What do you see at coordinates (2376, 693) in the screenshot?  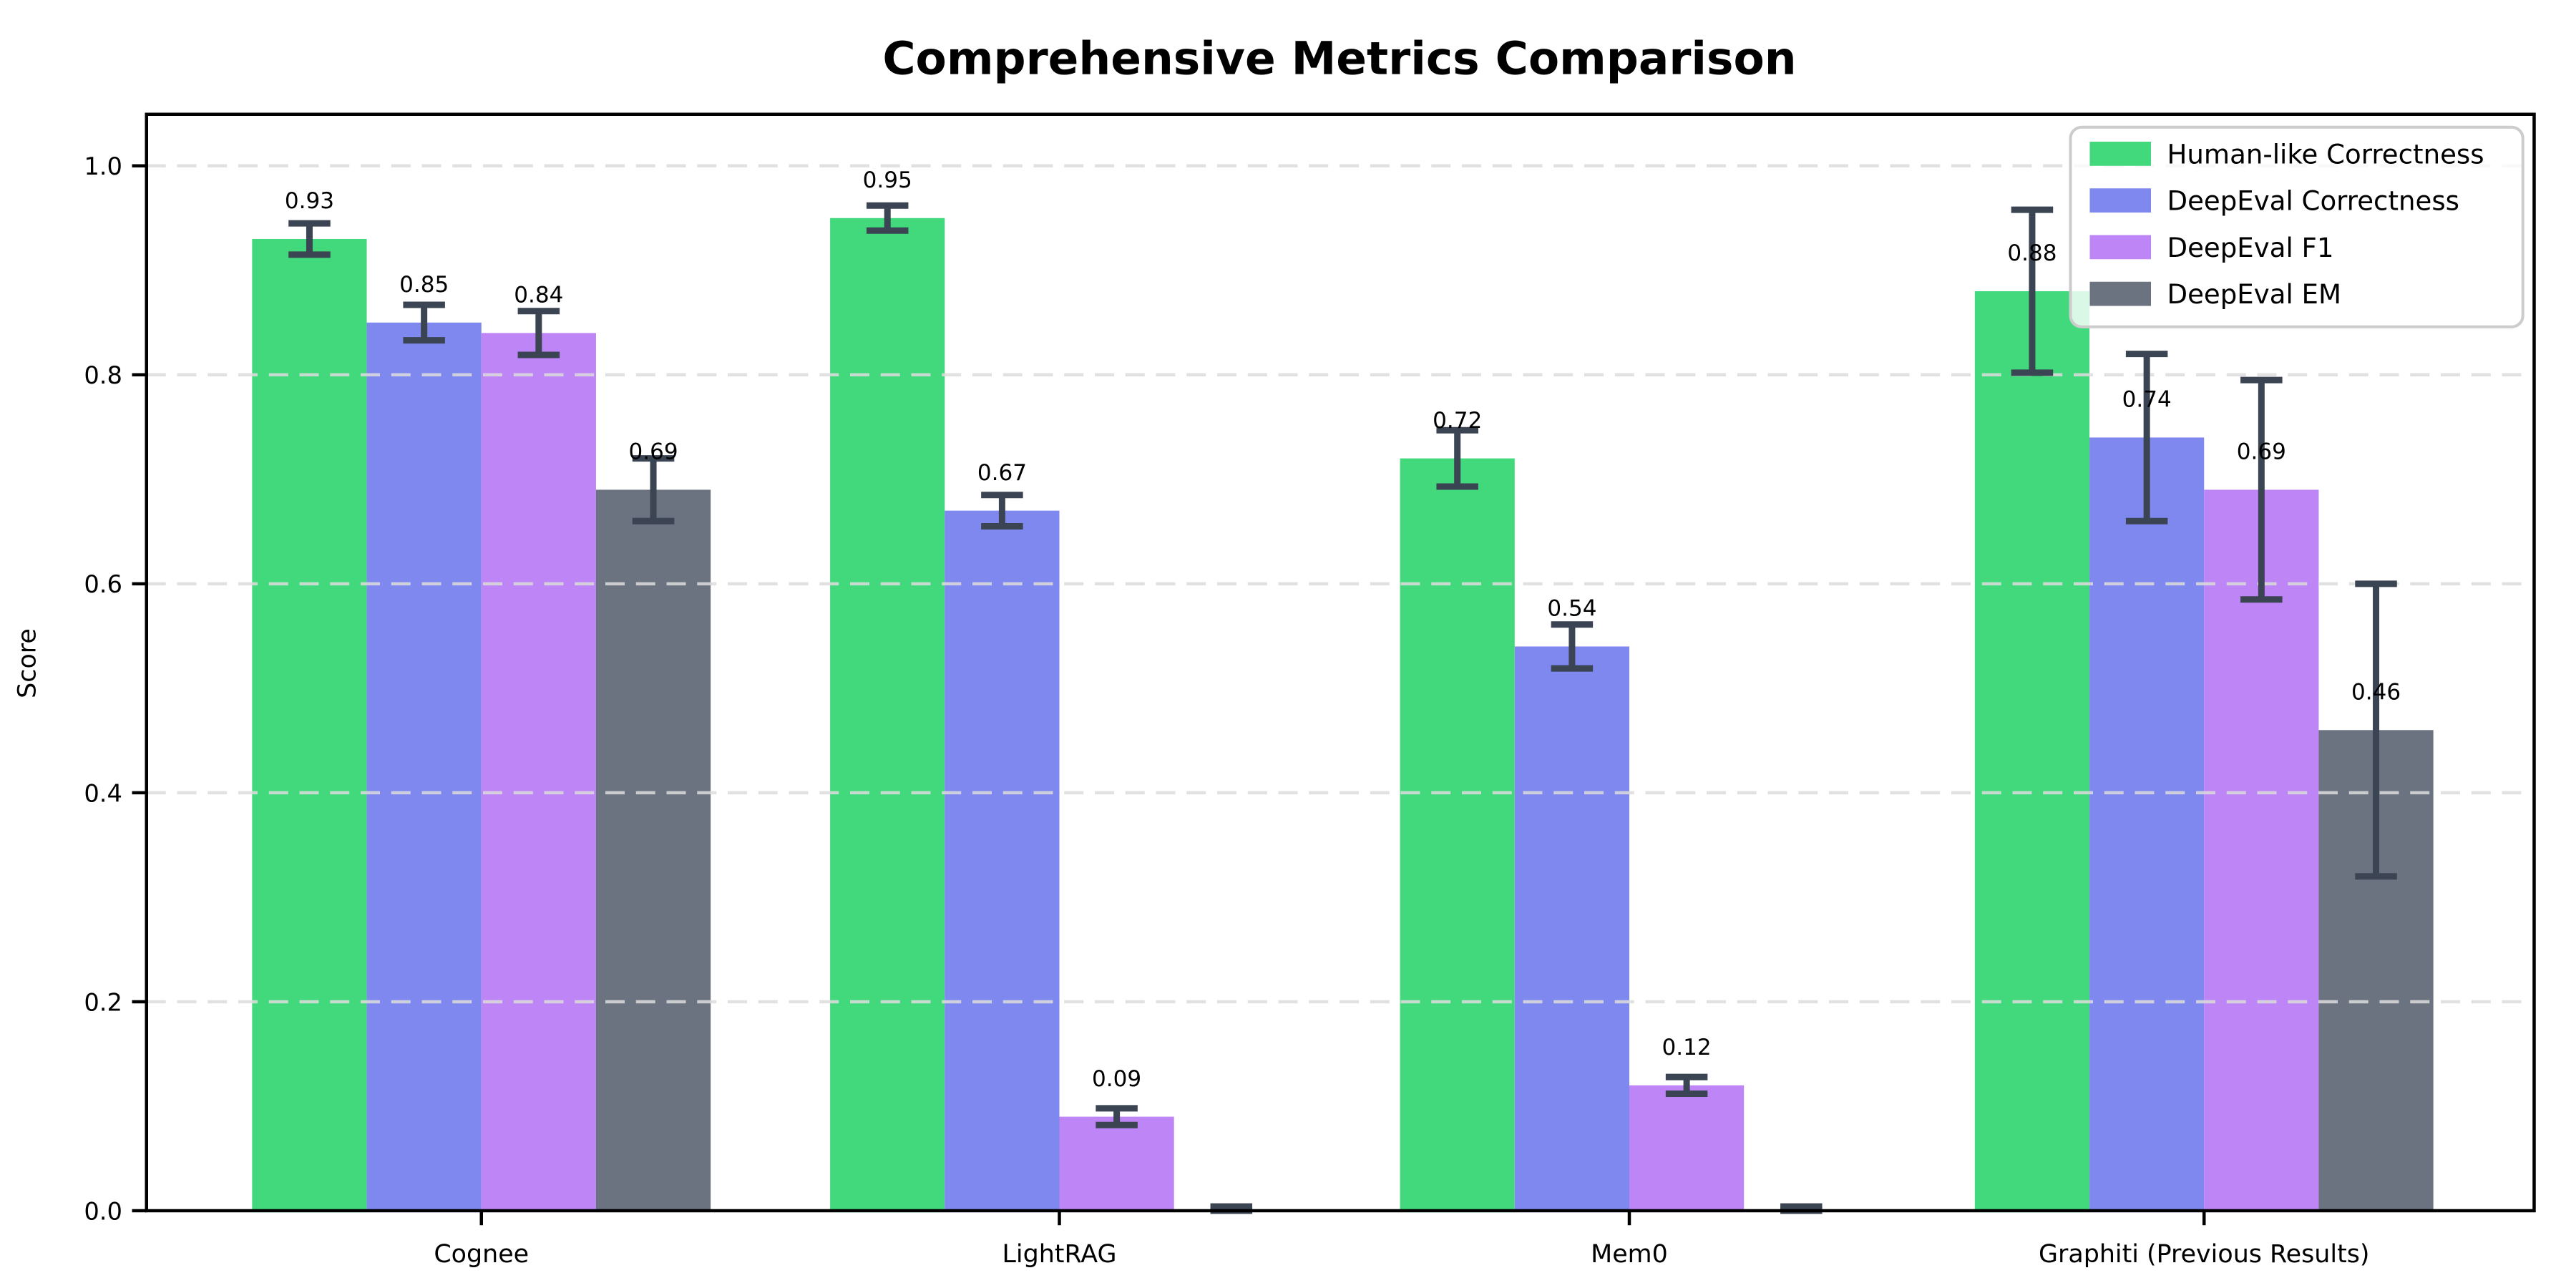 I see `bar-value-label: 0.46` at bounding box center [2376, 693].